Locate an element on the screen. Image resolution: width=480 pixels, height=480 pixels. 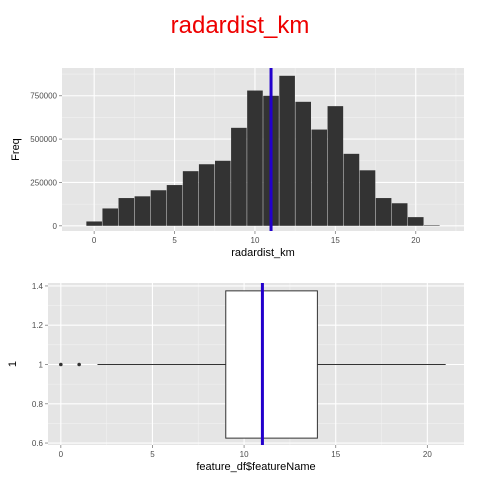
plot1-y-tick-label: 250000 is located at coordinates (43, 182).